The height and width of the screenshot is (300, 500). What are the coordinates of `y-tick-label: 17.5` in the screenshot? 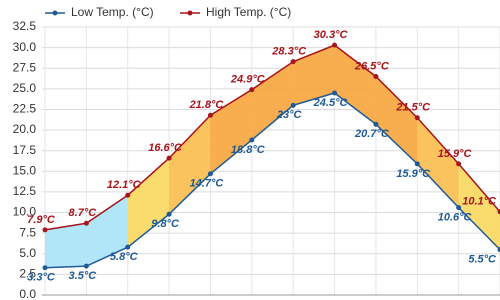 It's located at (25, 150).